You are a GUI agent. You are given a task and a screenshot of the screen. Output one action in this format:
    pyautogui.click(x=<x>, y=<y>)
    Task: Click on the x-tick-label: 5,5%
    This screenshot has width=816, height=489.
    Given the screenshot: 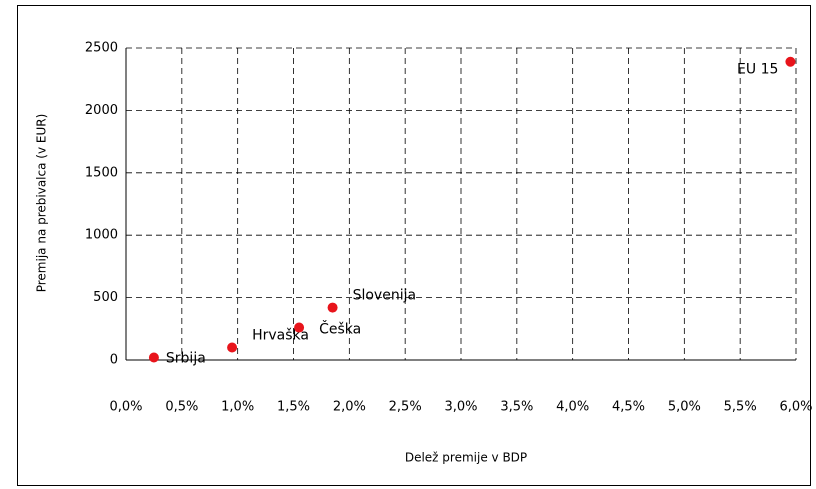 What is the action you would take?
    pyautogui.click(x=740, y=407)
    